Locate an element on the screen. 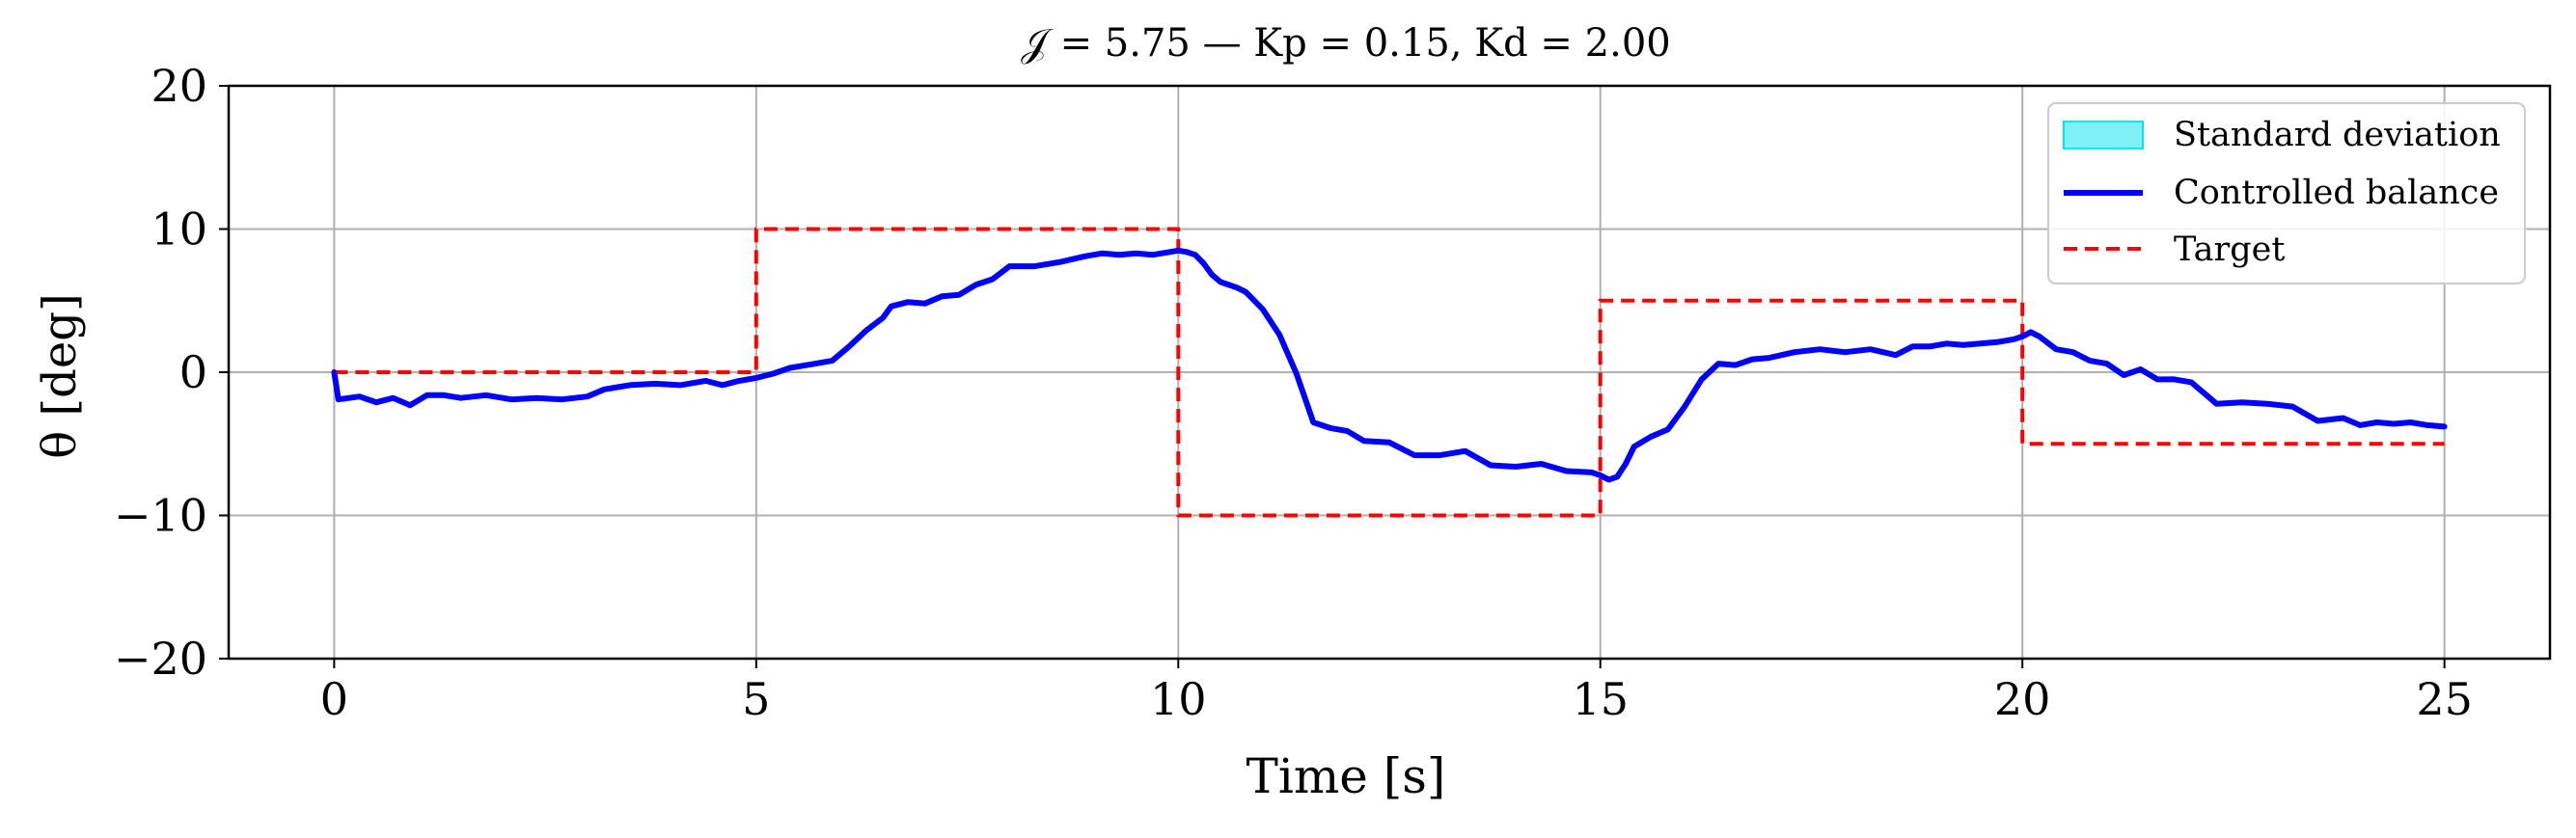 The height and width of the screenshot is (838, 2576). x-tick-label: 15 is located at coordinates (1600, 699).